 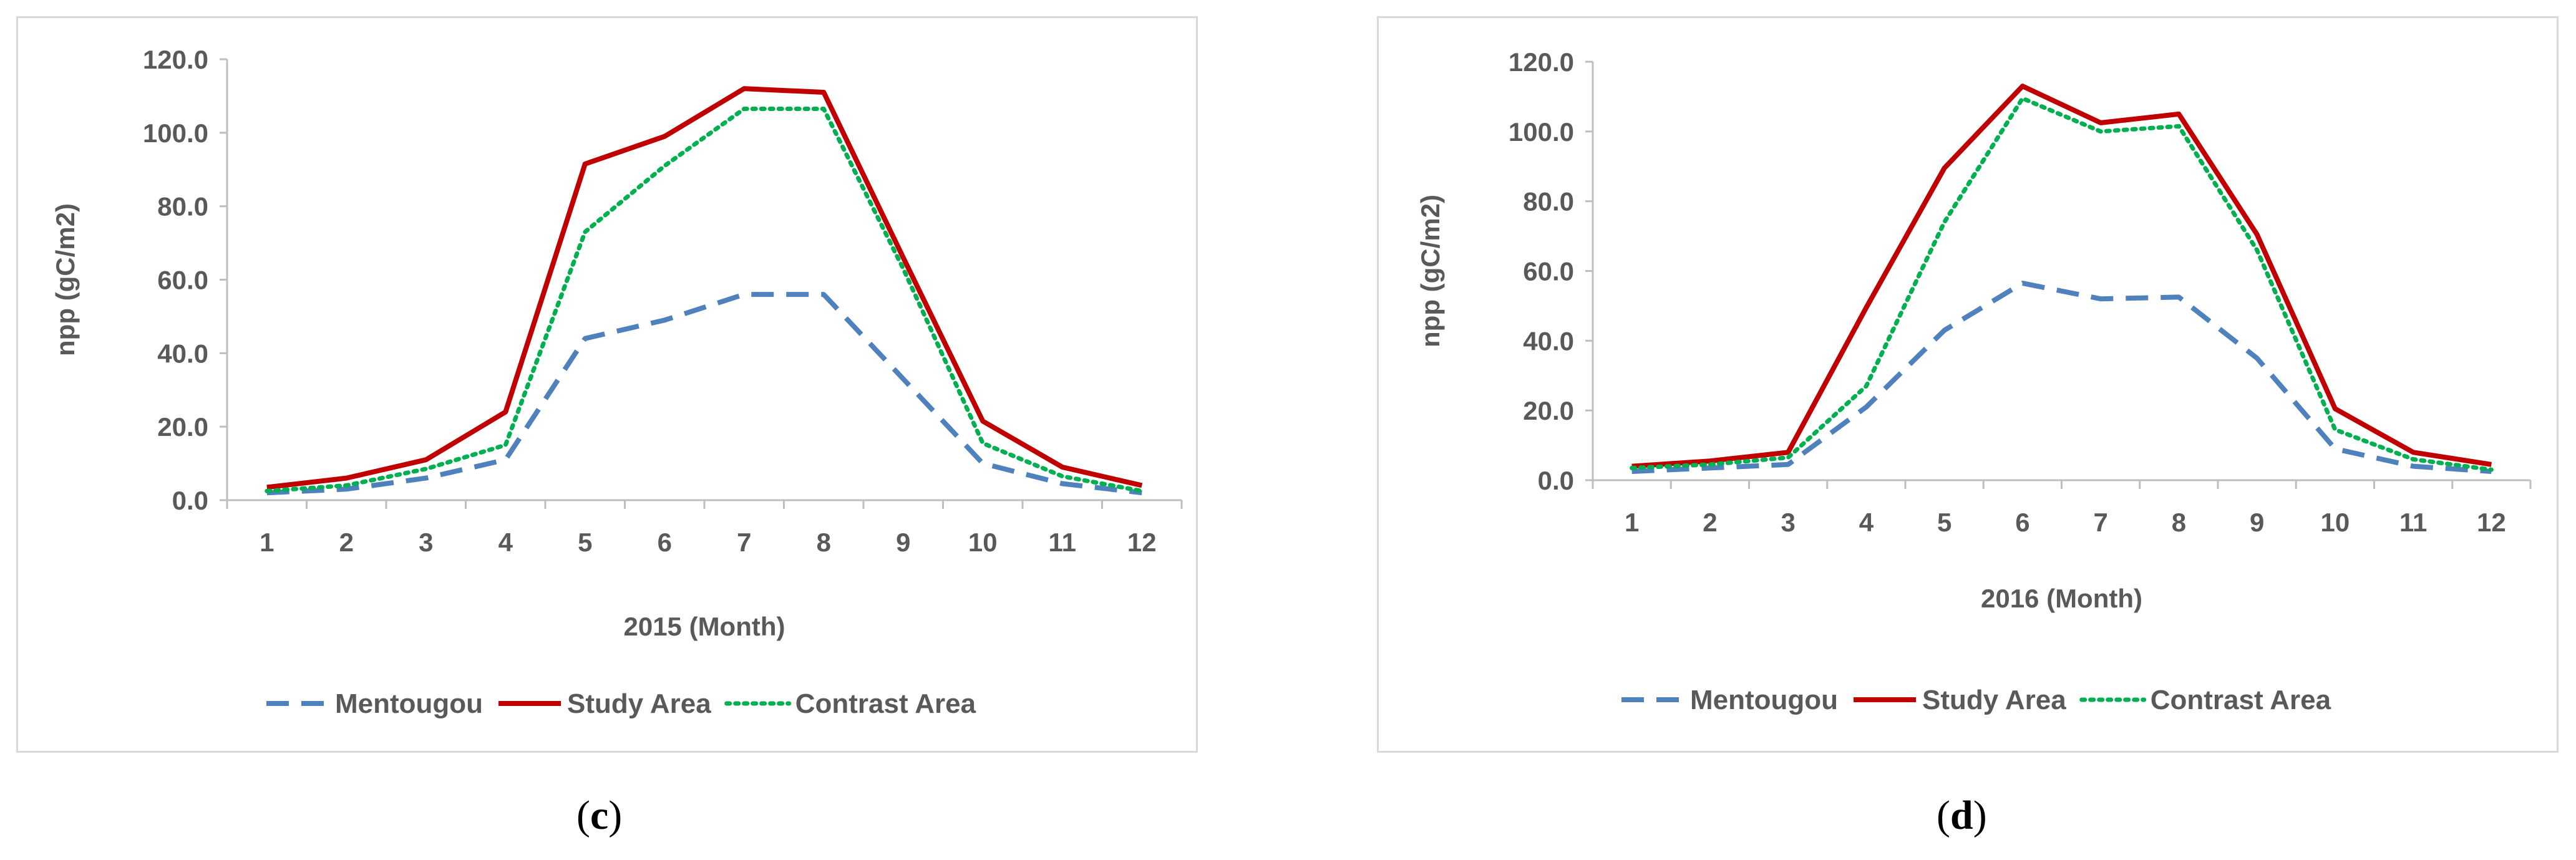 I want to click on x-axis-title: 2016 (Month), so click(x=2062, y=599).